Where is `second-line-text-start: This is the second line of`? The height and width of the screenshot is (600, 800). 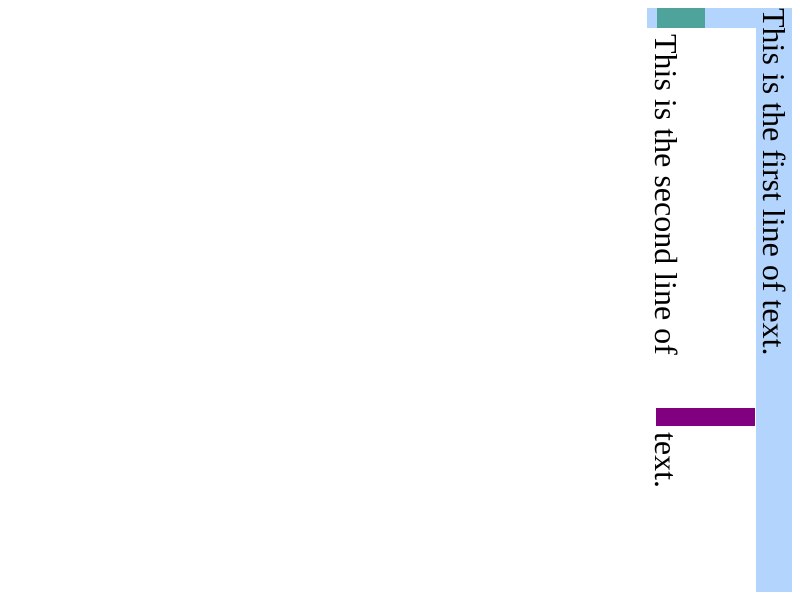 second-line-text-start: This is the second line of is located at coordinates (666, 194).